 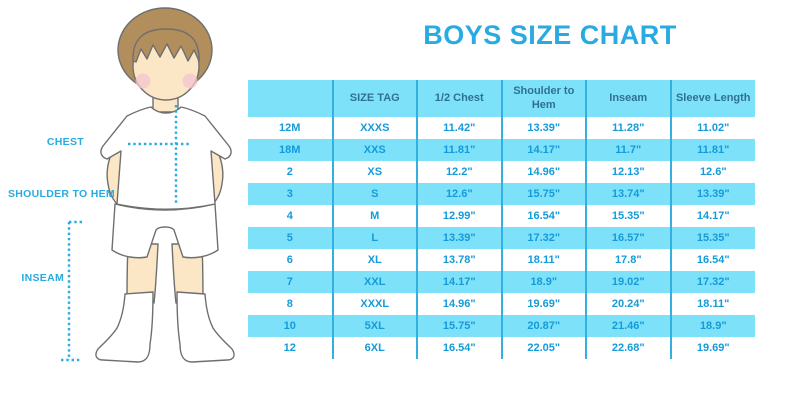 What do you see at coordinates (374, 172) in the screenshot?
I see `table-cell: XS` at bounding box center [374, 172].